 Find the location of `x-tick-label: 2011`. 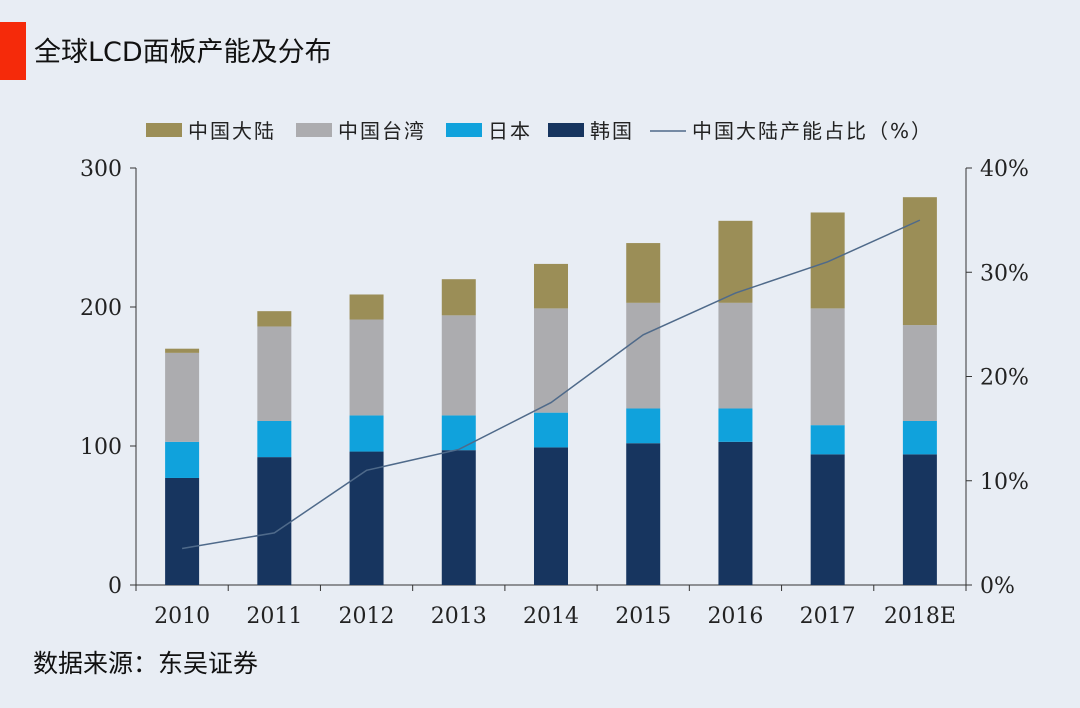

x-tick-label: 2011 is located at coordinates (274, 616).